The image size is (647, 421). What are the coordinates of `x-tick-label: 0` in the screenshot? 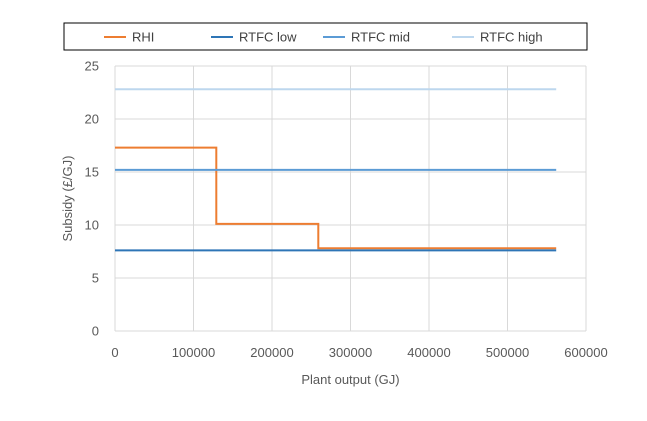 It's located at (114, 352).